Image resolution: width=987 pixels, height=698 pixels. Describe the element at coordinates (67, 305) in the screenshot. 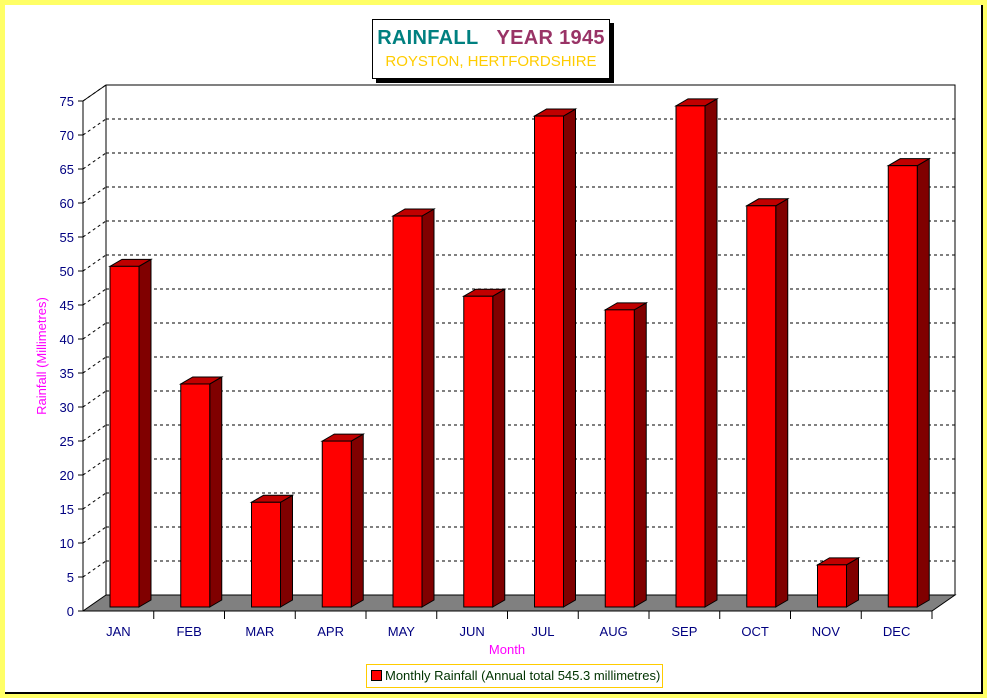

I see `y-tick-label: 45` at that location.